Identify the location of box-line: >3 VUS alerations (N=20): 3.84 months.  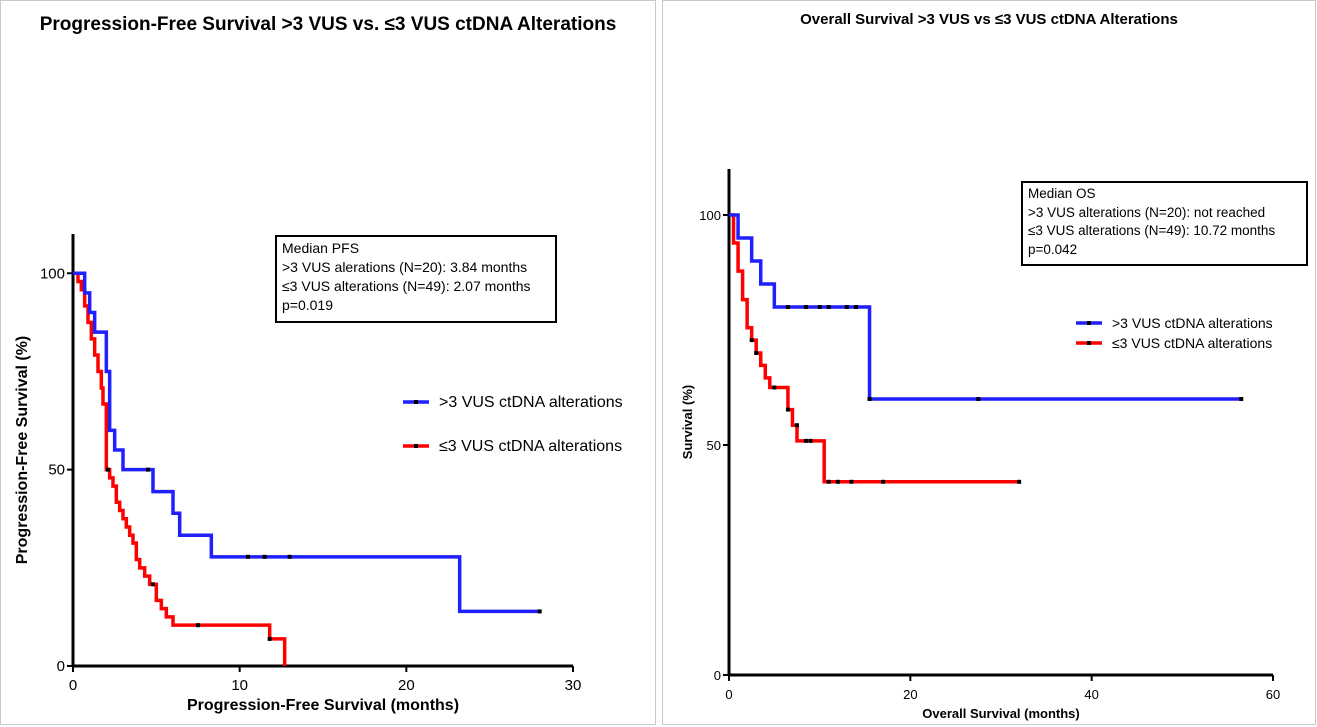
(405, 267).